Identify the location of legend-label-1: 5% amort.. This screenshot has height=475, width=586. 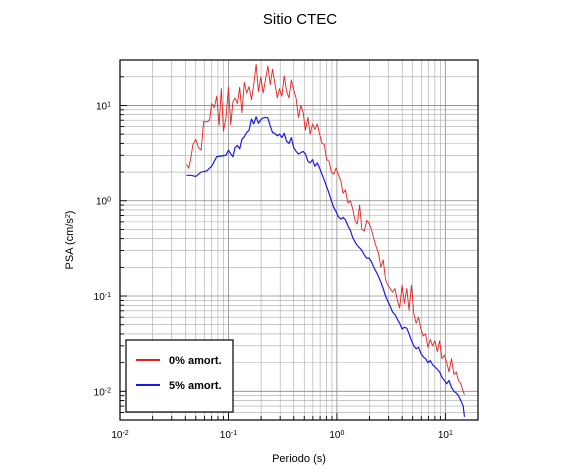
(195, 386).